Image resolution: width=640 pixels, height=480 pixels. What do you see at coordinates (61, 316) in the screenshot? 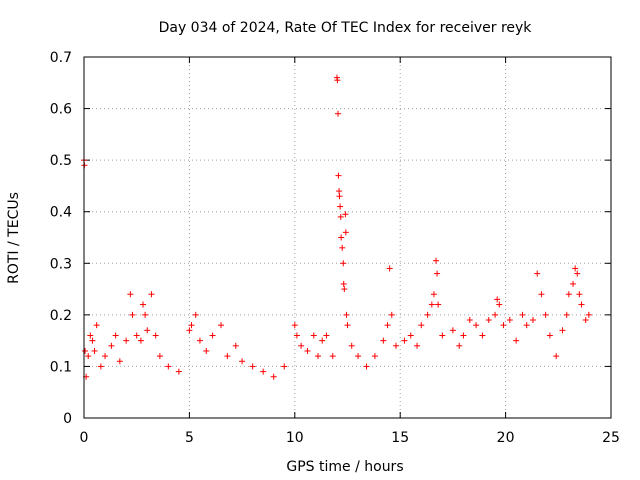
I see `y-tick-label: 0.2` at bounding box center [61, 316].